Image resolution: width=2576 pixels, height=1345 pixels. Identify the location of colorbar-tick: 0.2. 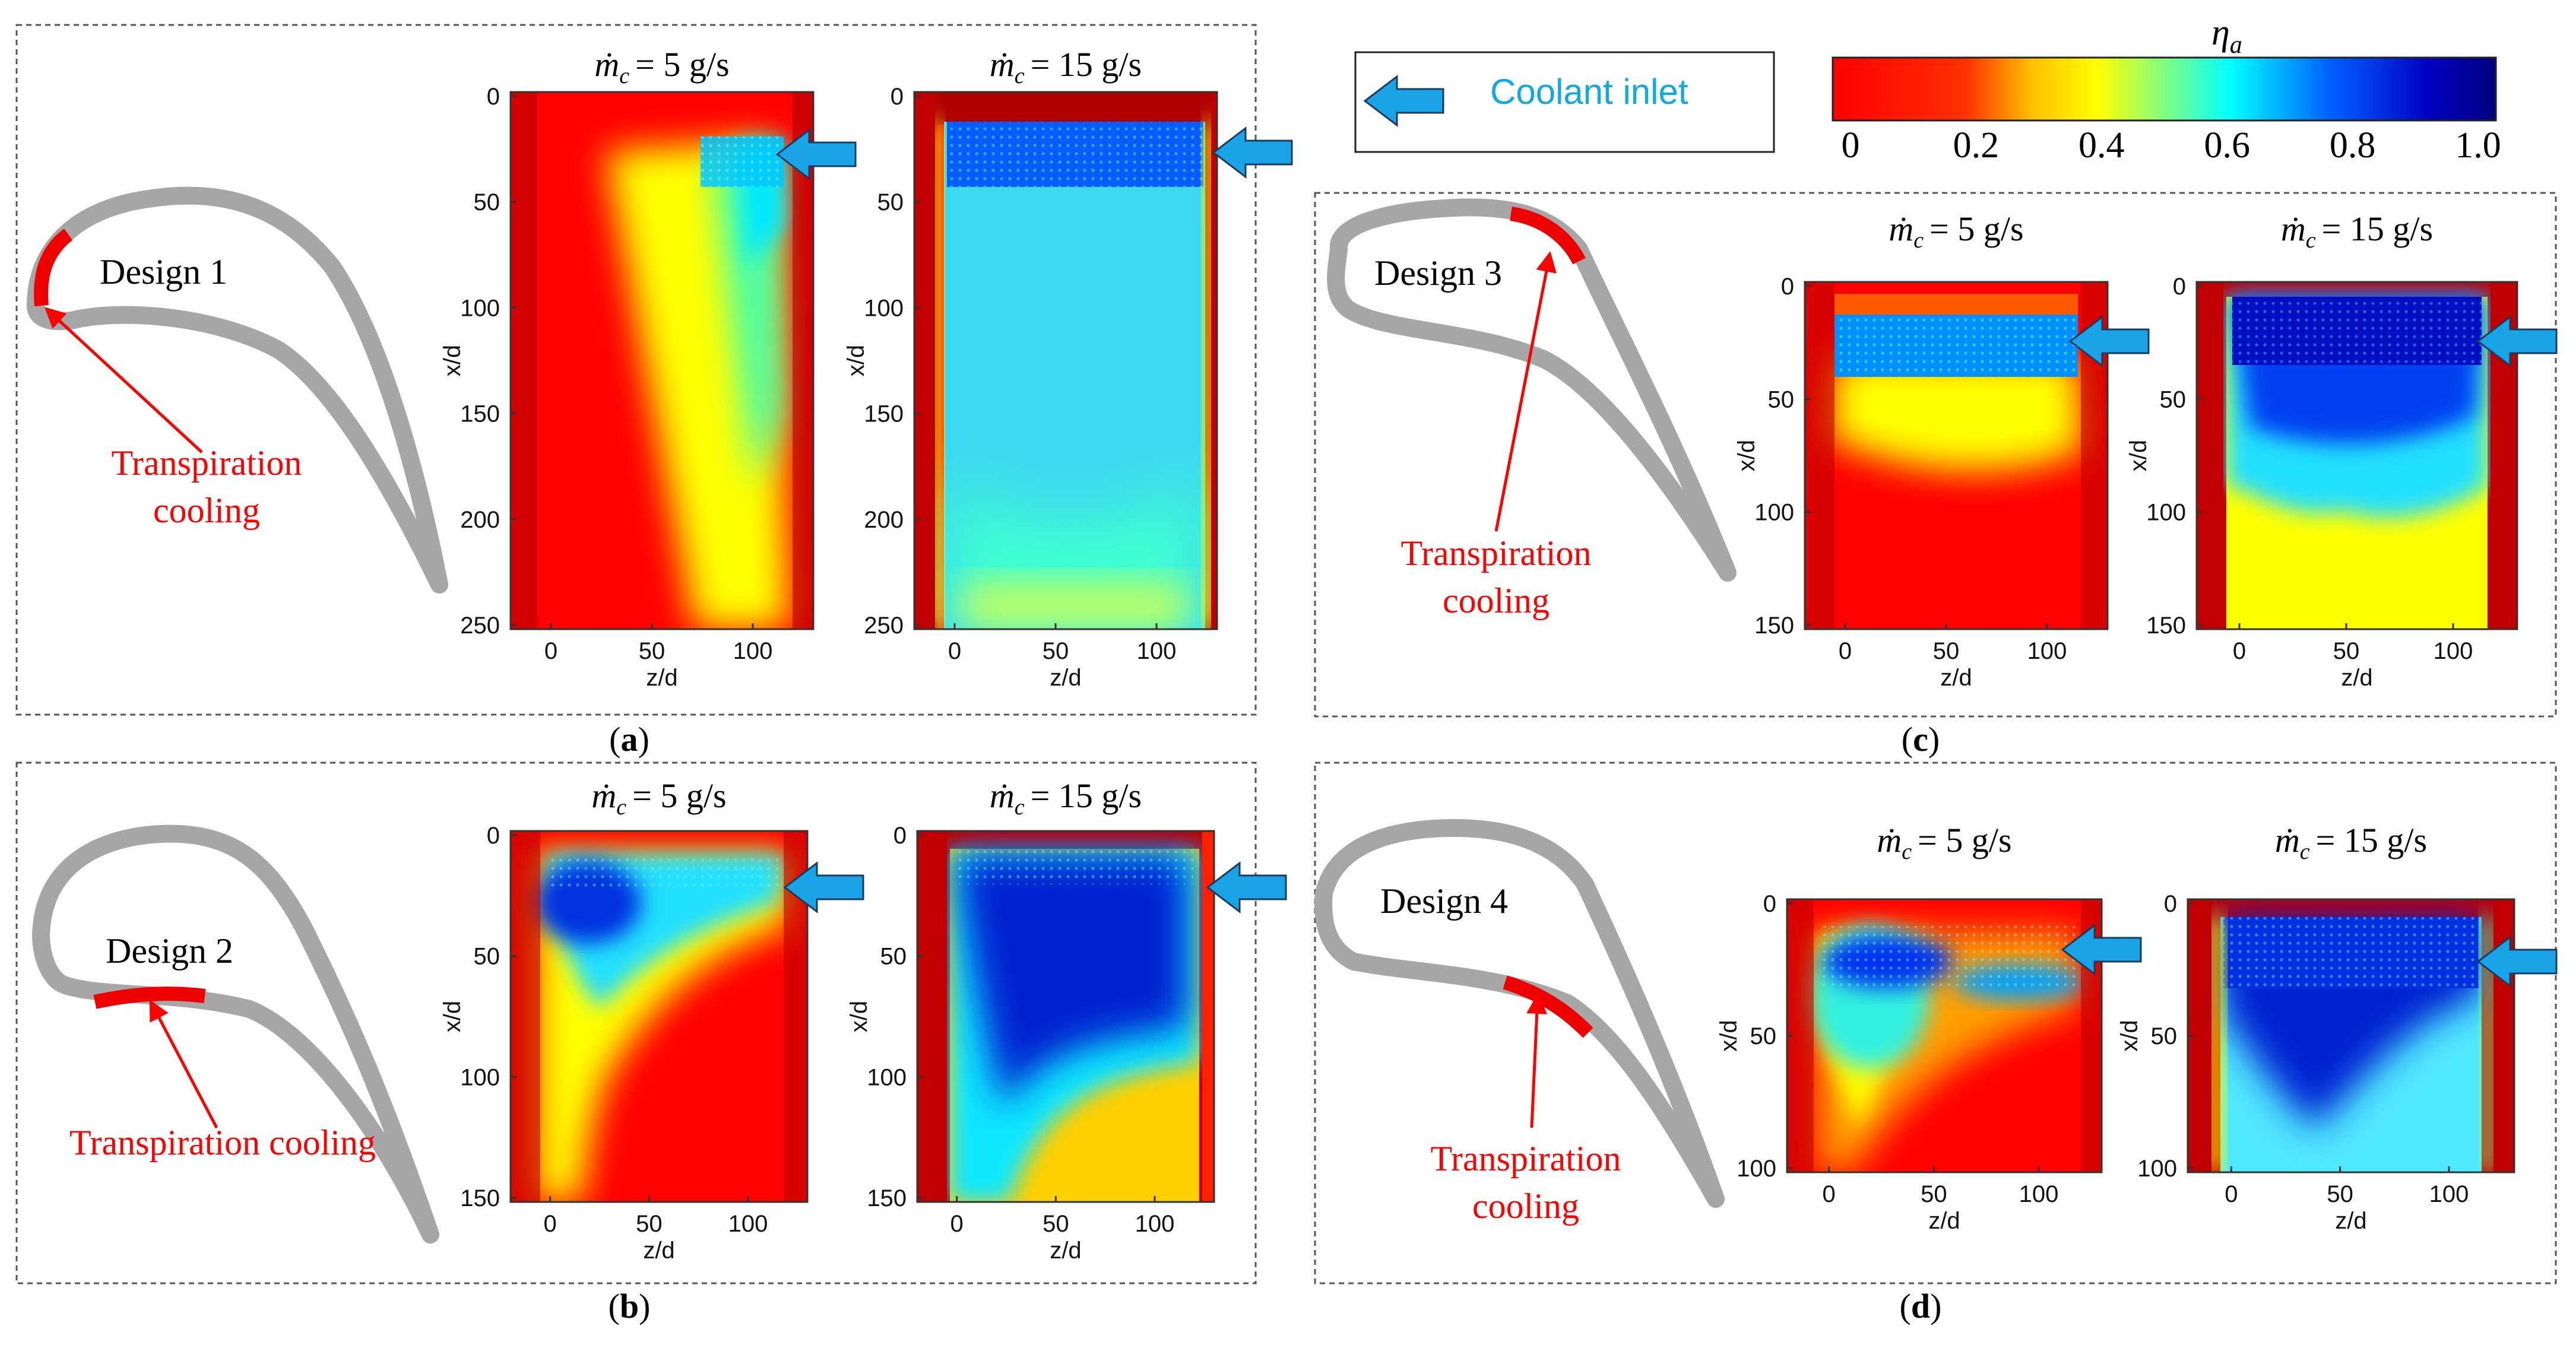
(1977, 145).